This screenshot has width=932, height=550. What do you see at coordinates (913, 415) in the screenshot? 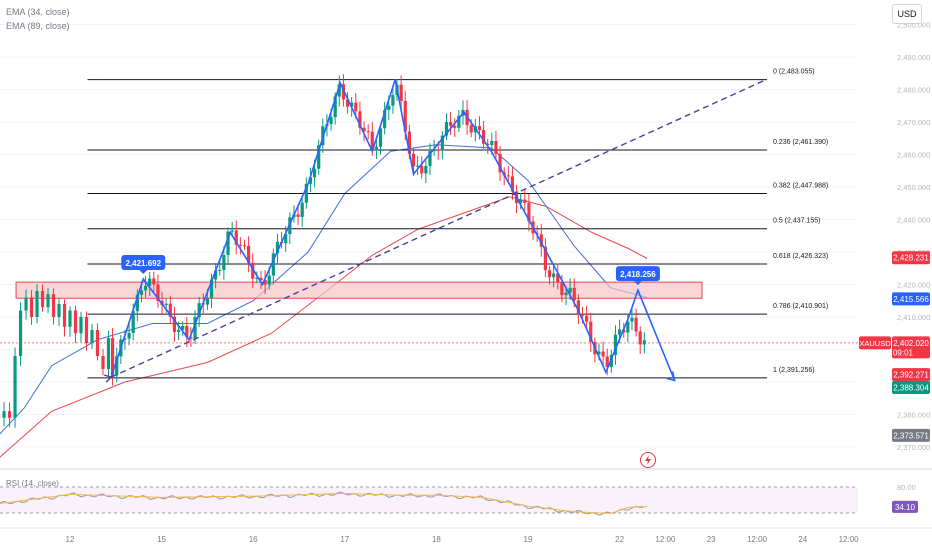
I see `price-axis-label: 2,380.000` at bounding box center [913, 415].